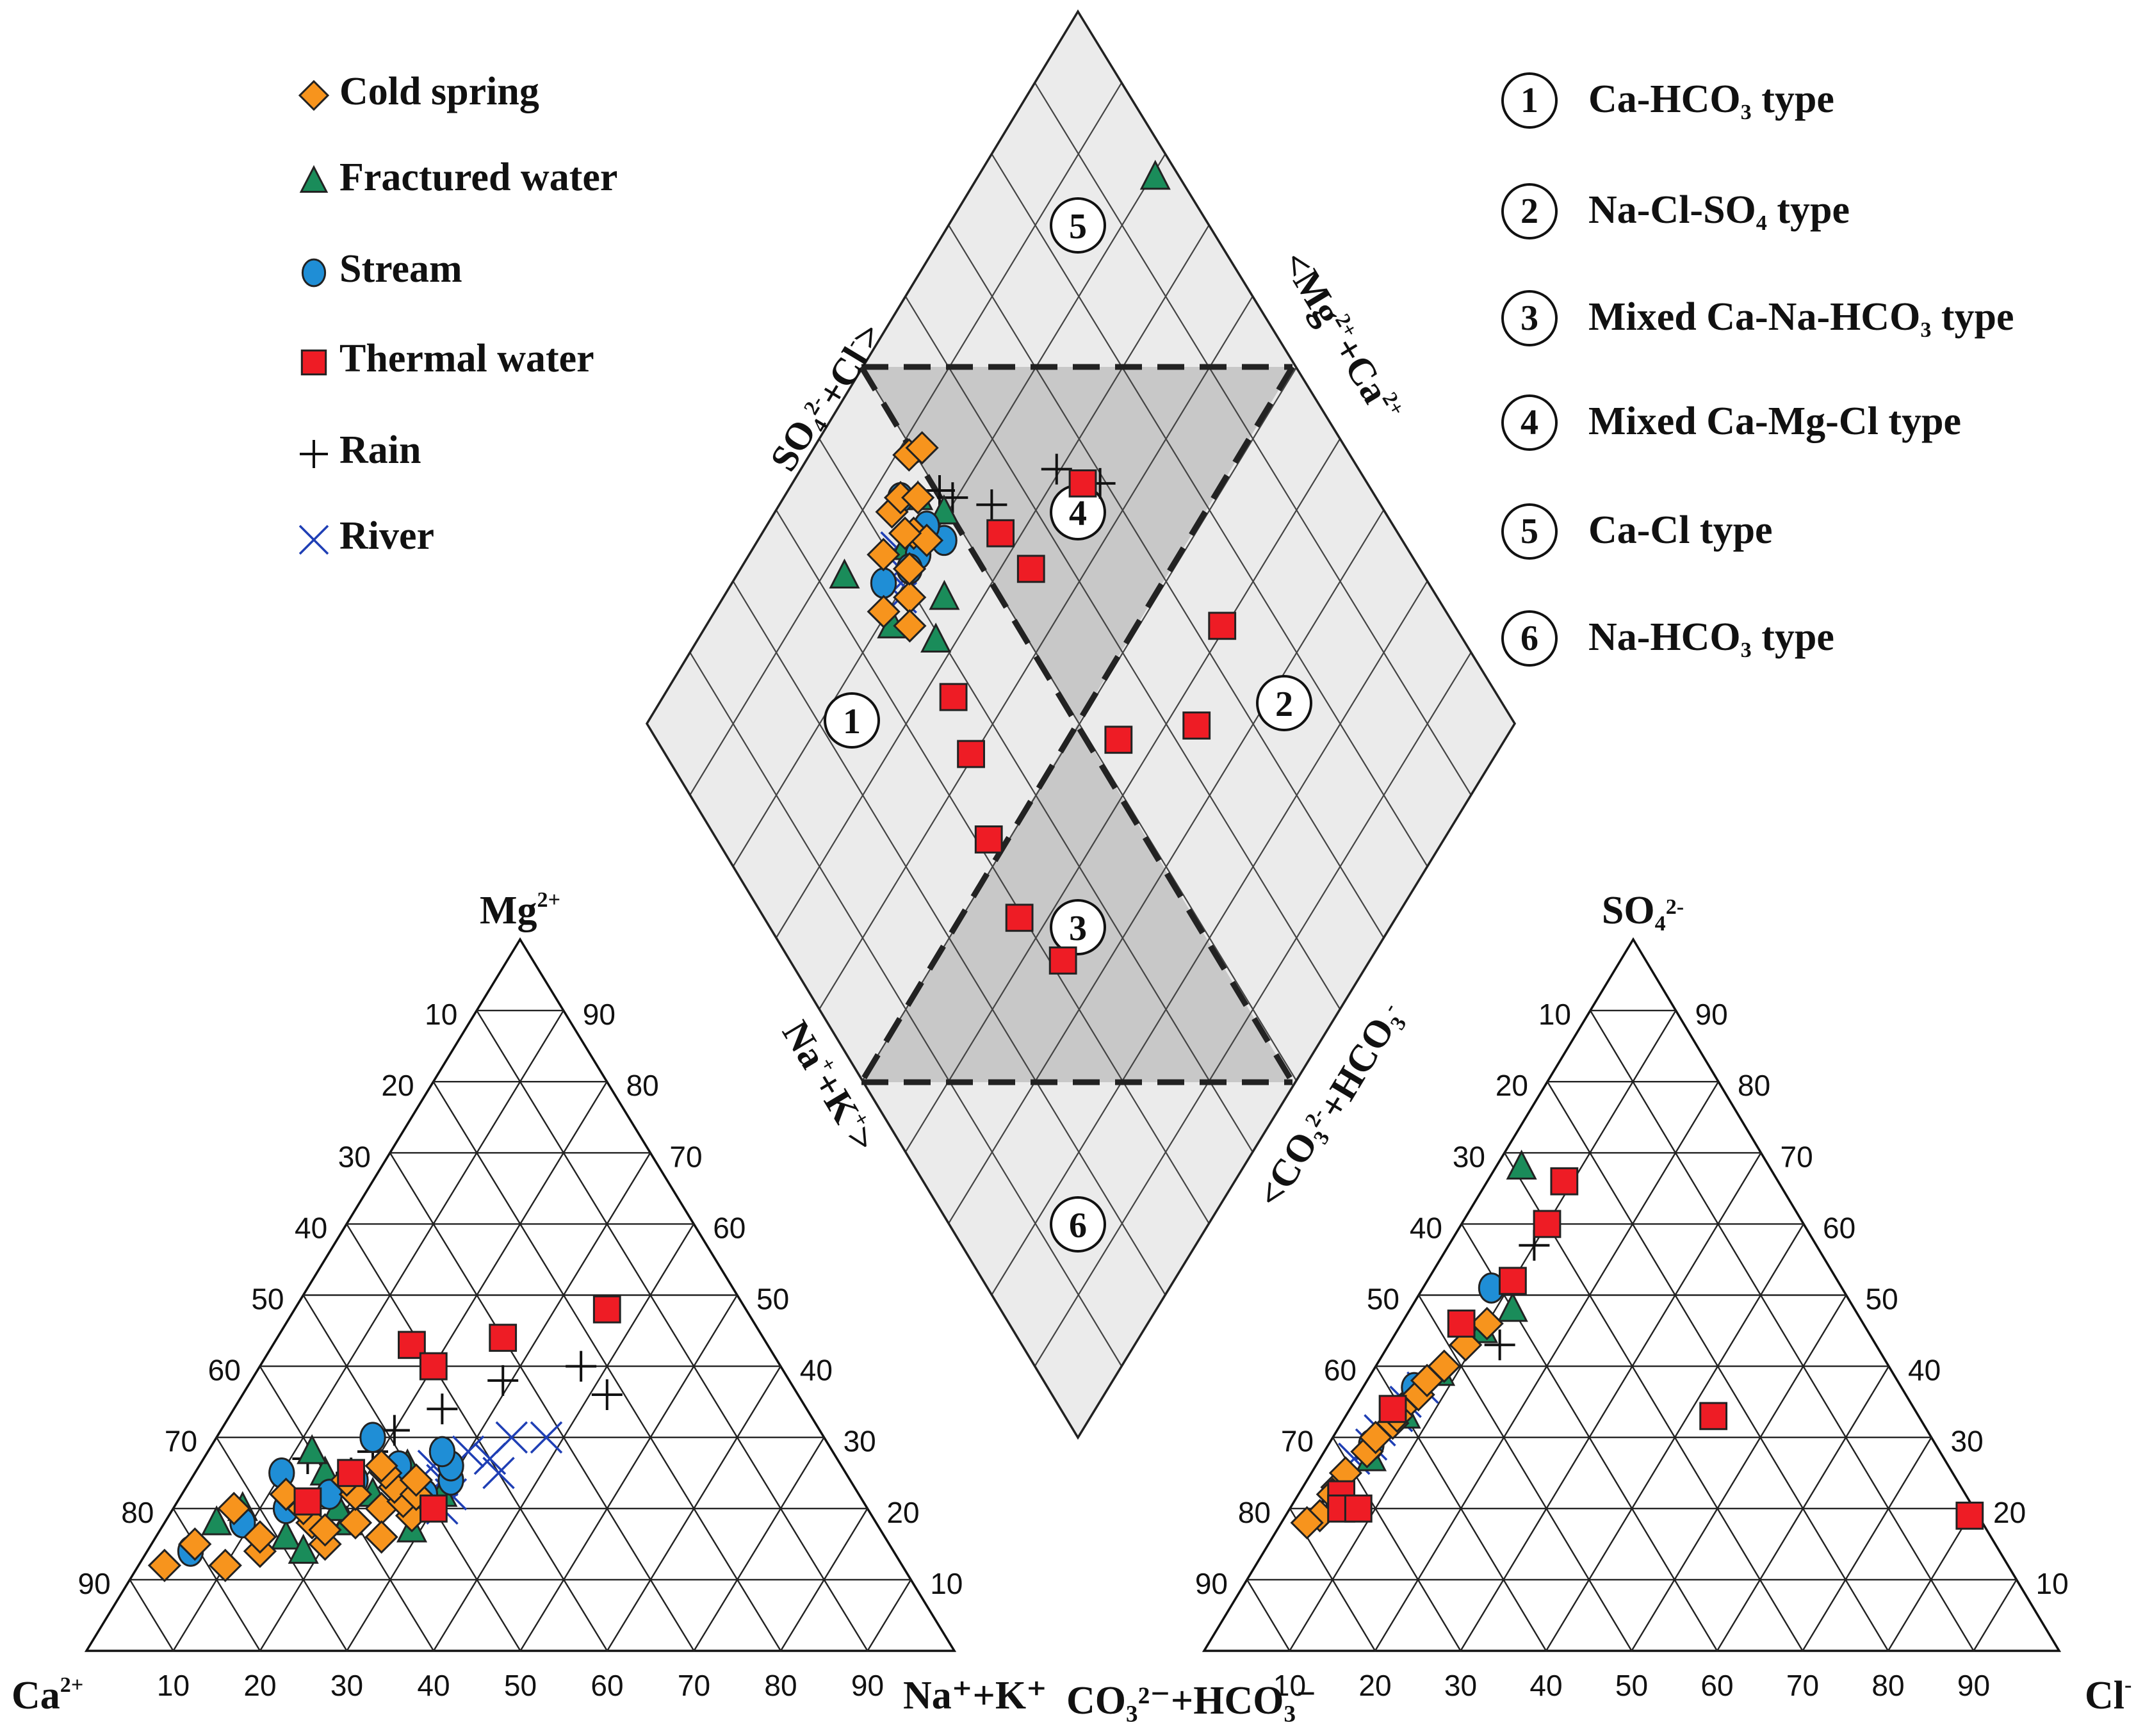 The width and height of the screenshot is (2136, 1736). Describe the element at coordinates (1719, 211) in the screenshot. I see `type-key-label-2: Na-Cl-SO4 type` at that location.